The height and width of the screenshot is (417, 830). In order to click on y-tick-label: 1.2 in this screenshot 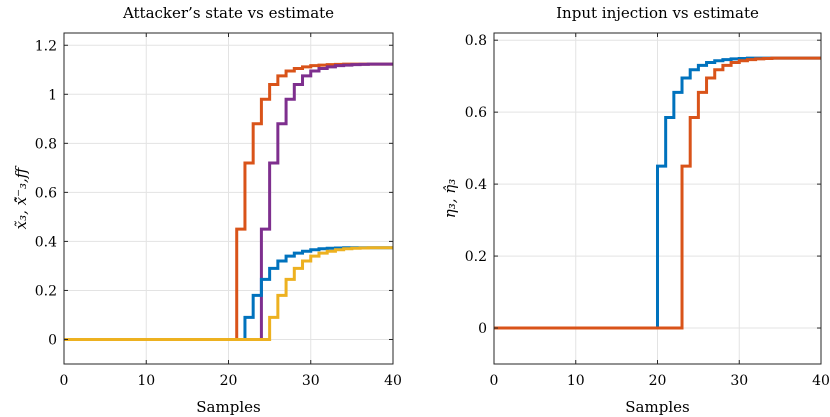, I will do `click(46, 46)`.